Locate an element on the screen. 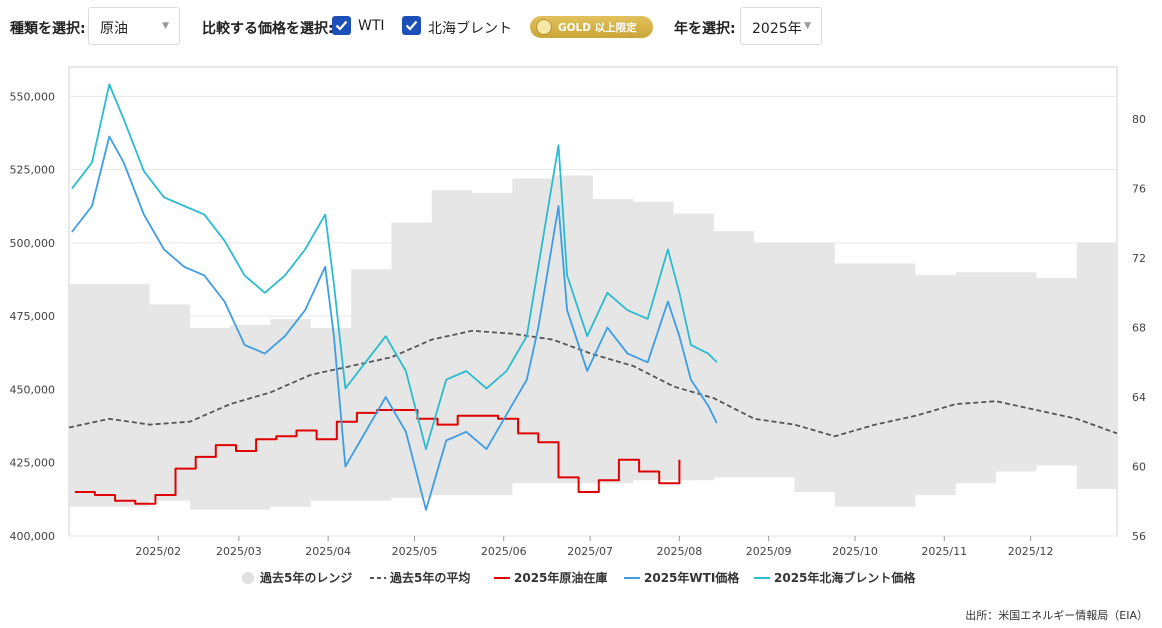 The height and width of the screenshot is (628, 1162). y-right-tick: 80 is located at coordinates (1139, 119).